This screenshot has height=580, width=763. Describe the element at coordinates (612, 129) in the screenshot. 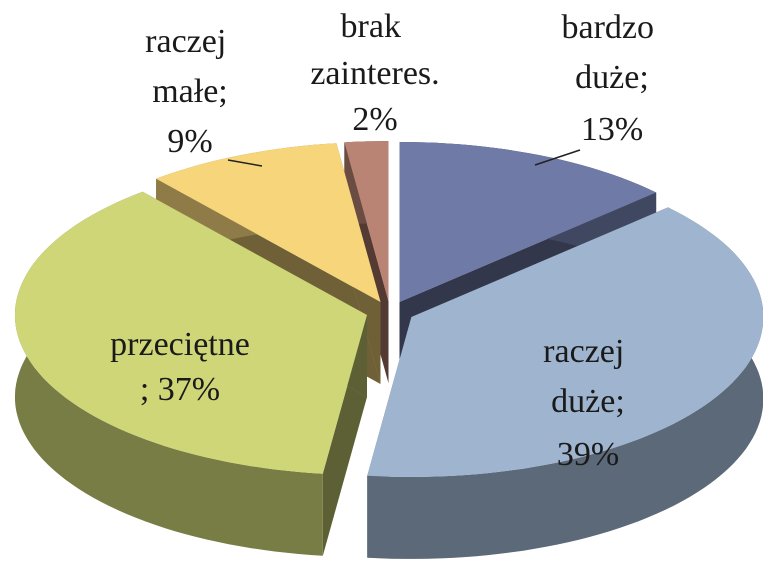

I see `value-label: 13%` at that location.